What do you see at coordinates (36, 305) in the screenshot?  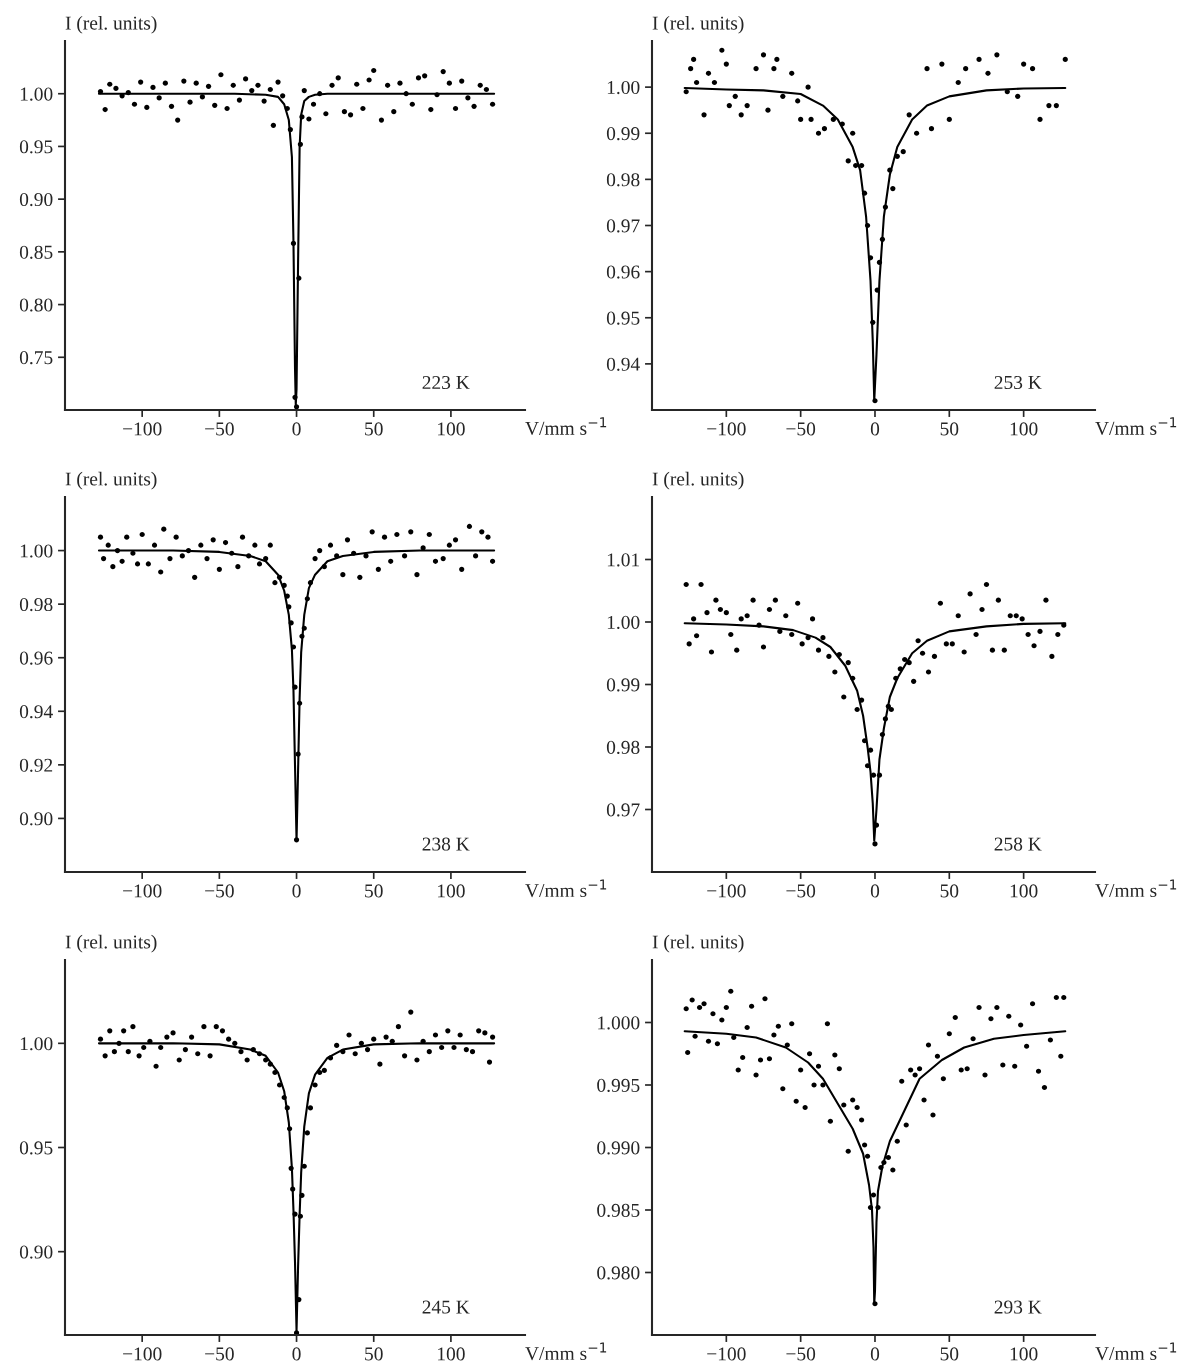 I see `y-tick-label: 0.80` at bounding box center [36, 305].